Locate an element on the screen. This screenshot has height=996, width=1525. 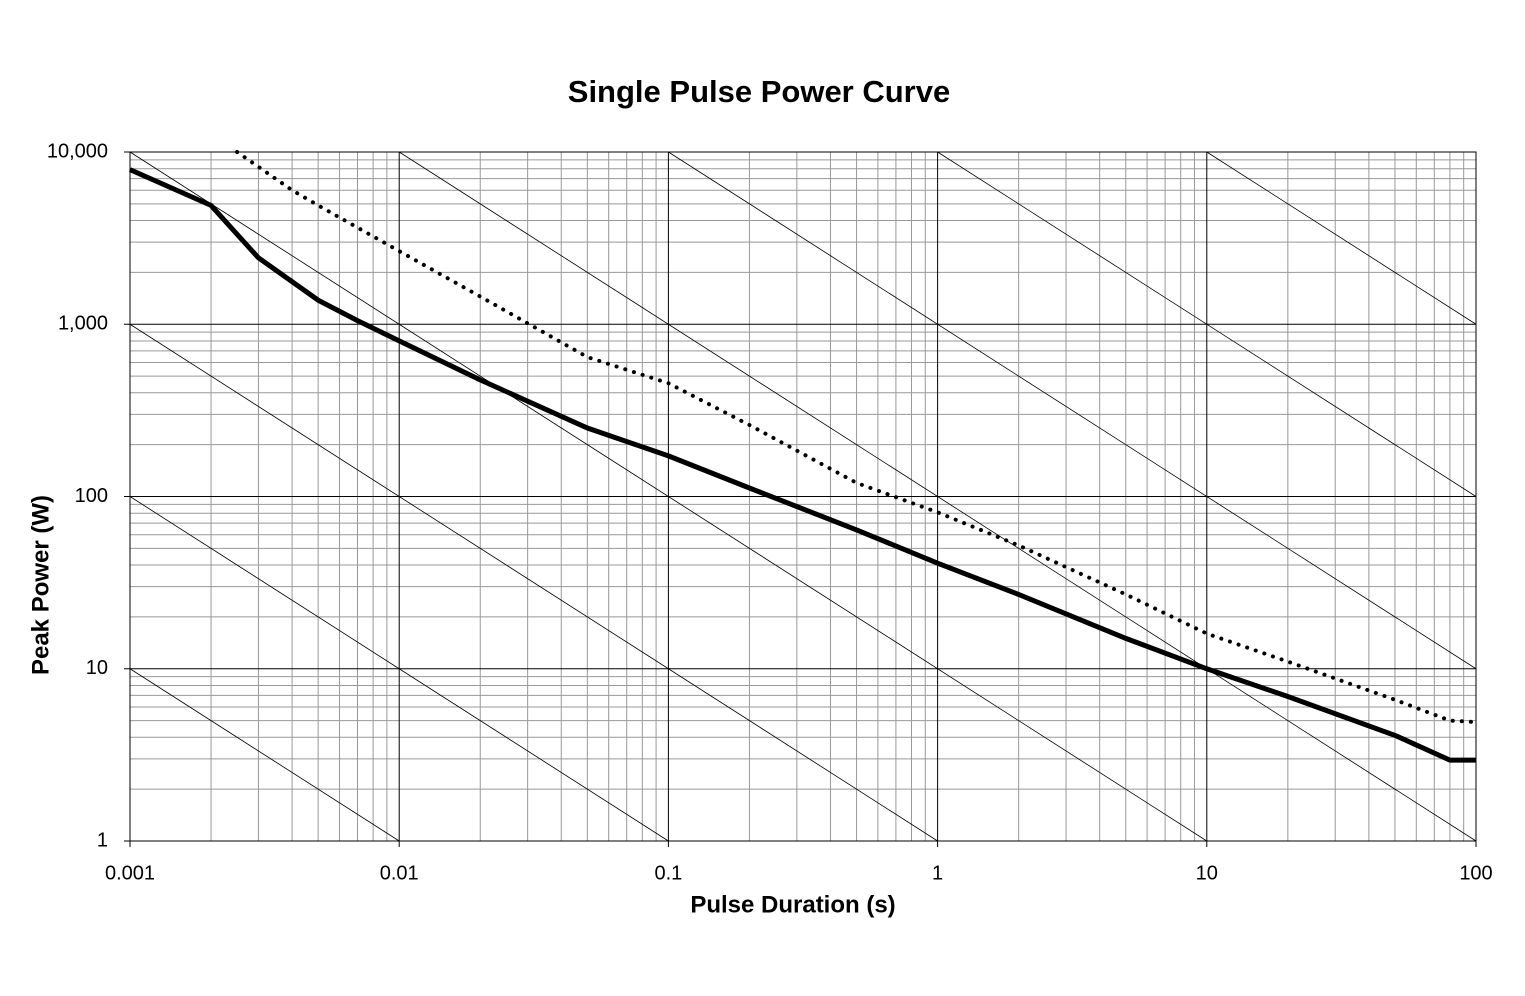
x-tick-label: 10 is located at coordinates (1207, 873).